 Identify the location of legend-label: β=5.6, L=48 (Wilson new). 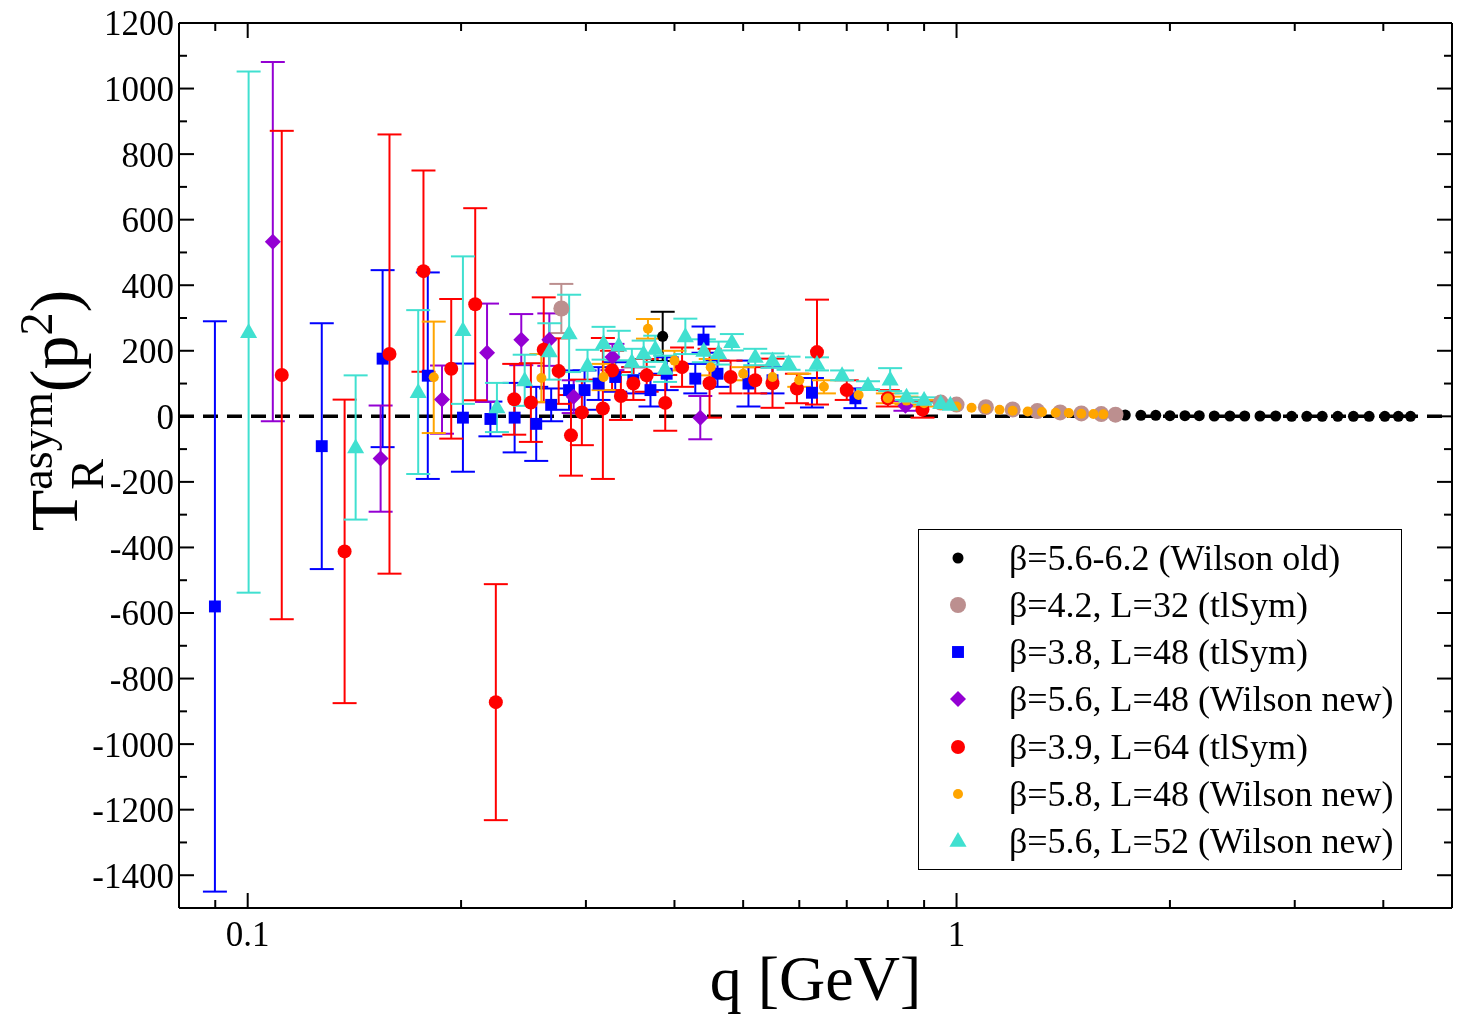
(1201, 699).